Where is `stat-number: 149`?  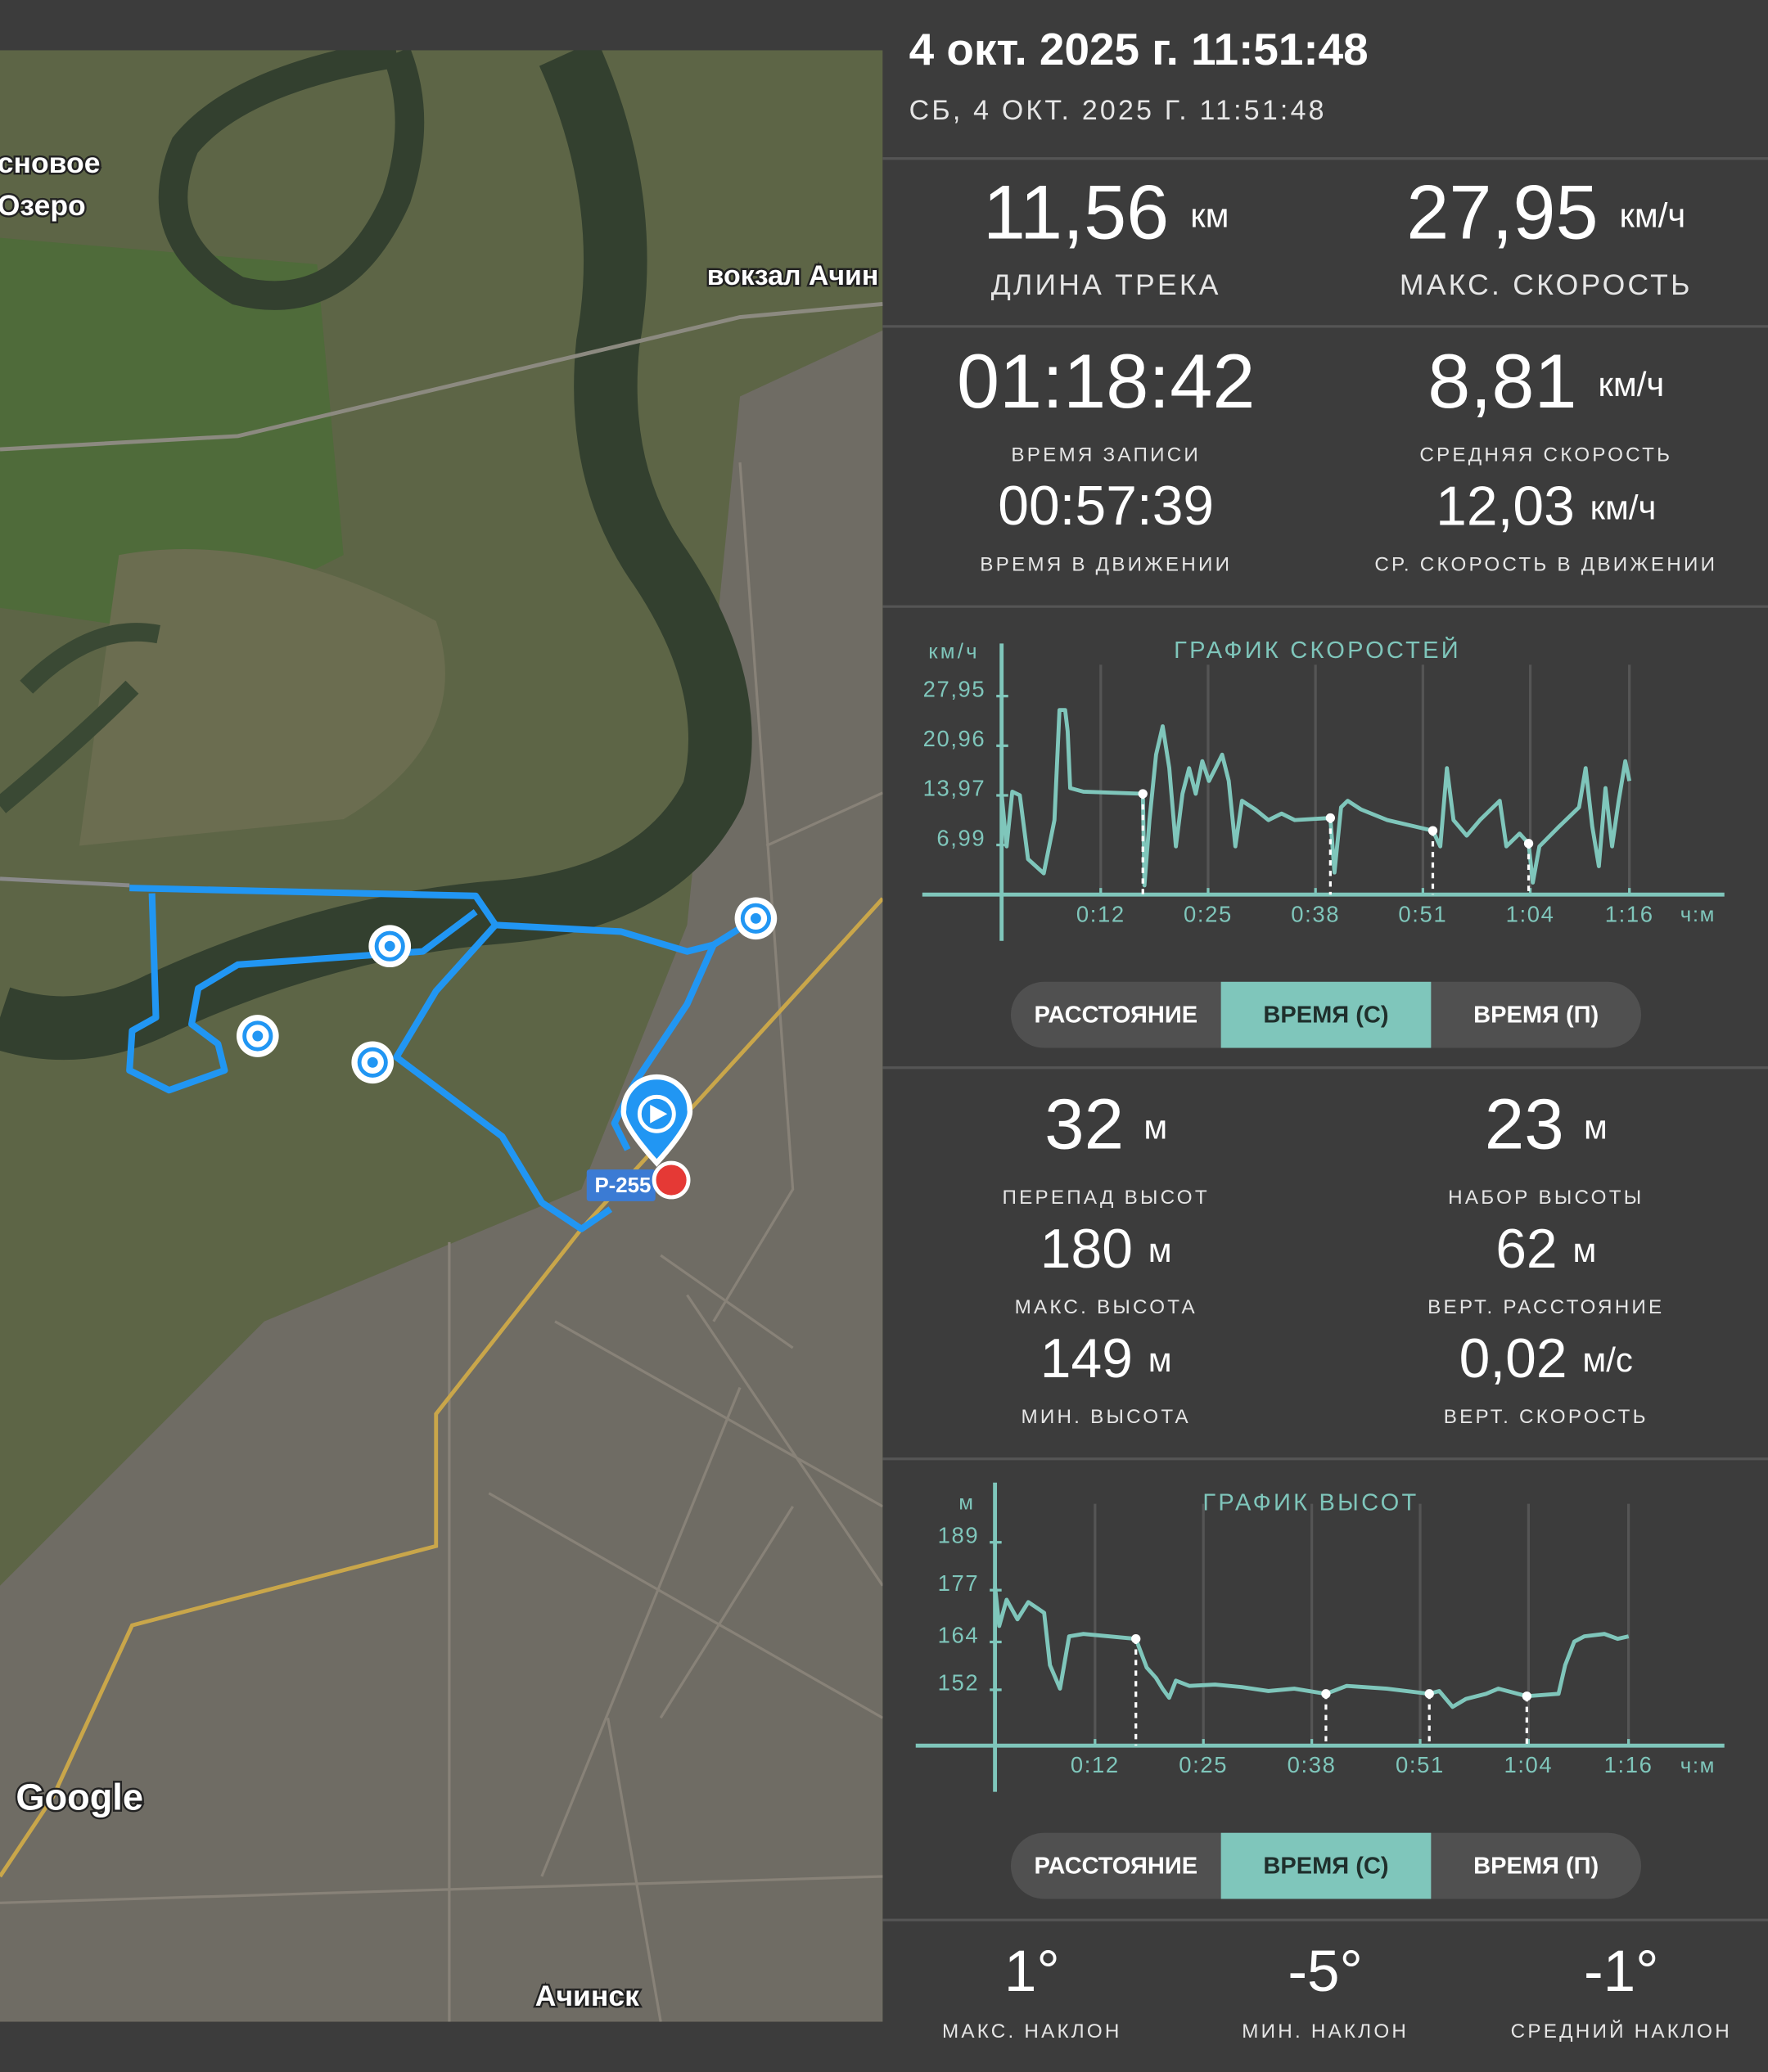 stat-number: 149 is located at coordinates (1087, 1359).